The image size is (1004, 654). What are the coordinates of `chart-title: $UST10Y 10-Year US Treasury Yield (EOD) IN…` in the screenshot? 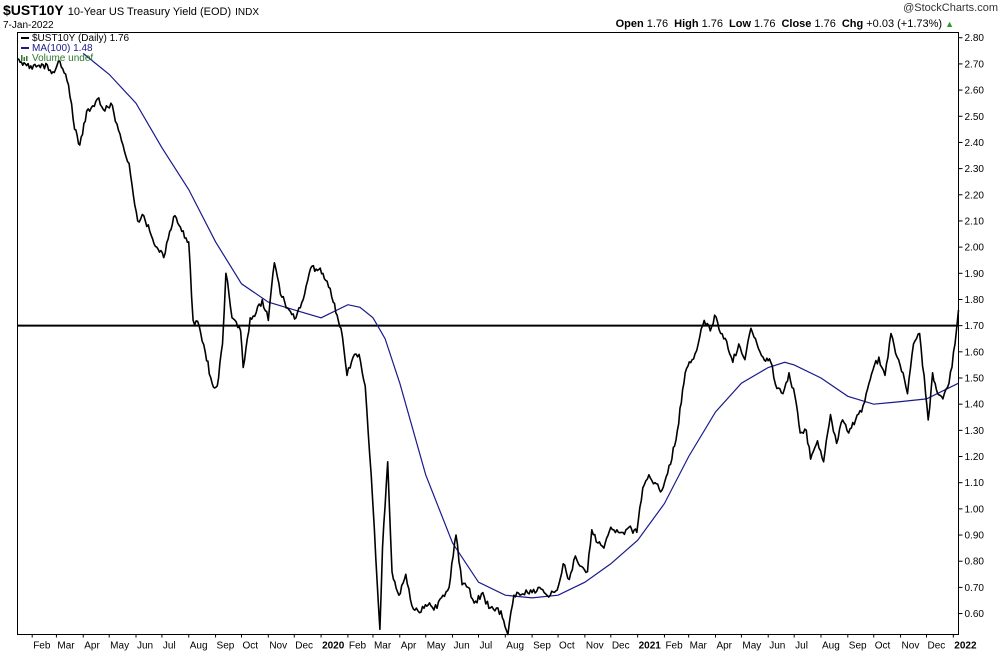 It's located at (131, 10).